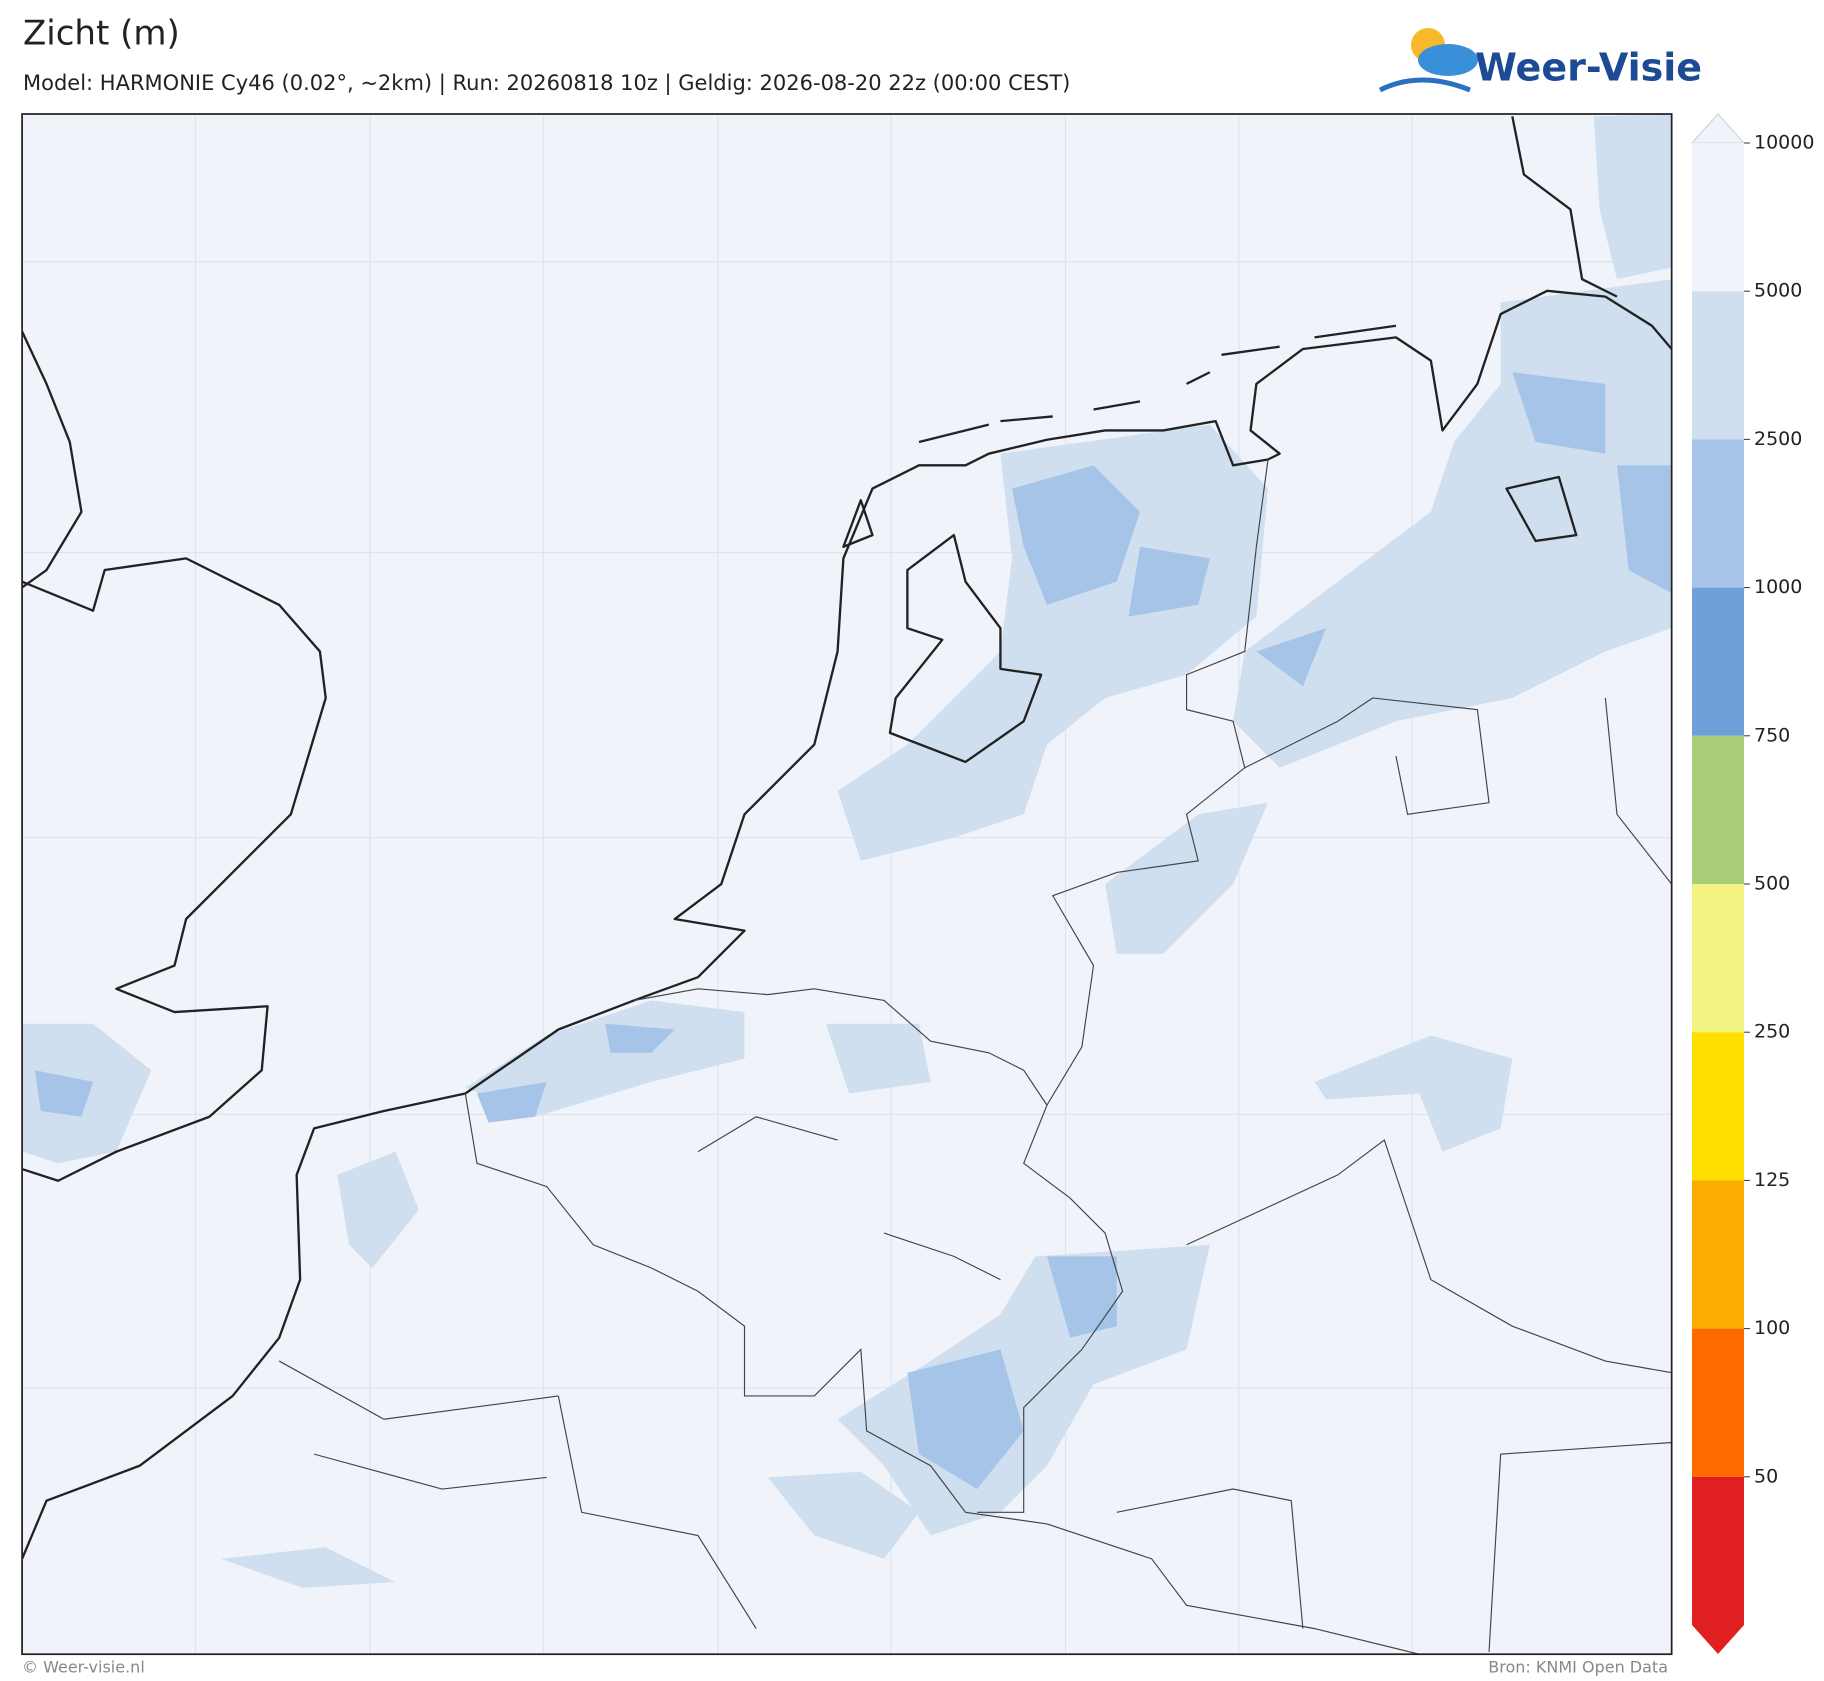 The height and width of the screenshot is (1681, 1824). I want to click on colorbar-tick-label: 2500, so click(1778, 439).